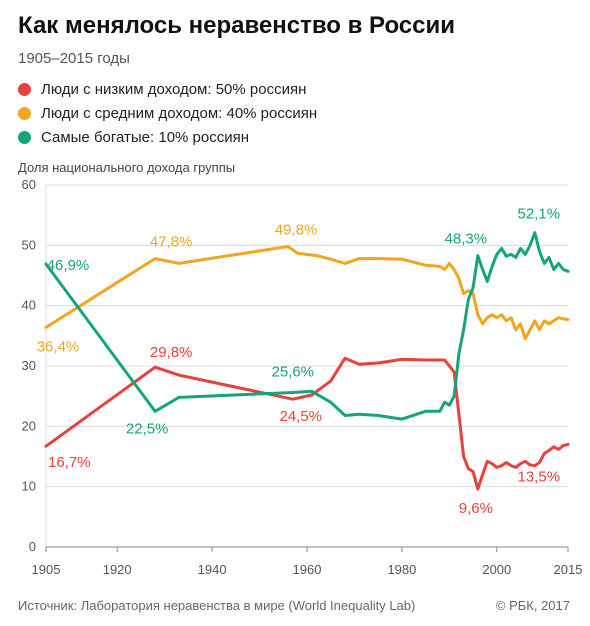 This screenshot has width=590, height=626. I want to click on y-tick-label-10: 10, so click(29, 486).